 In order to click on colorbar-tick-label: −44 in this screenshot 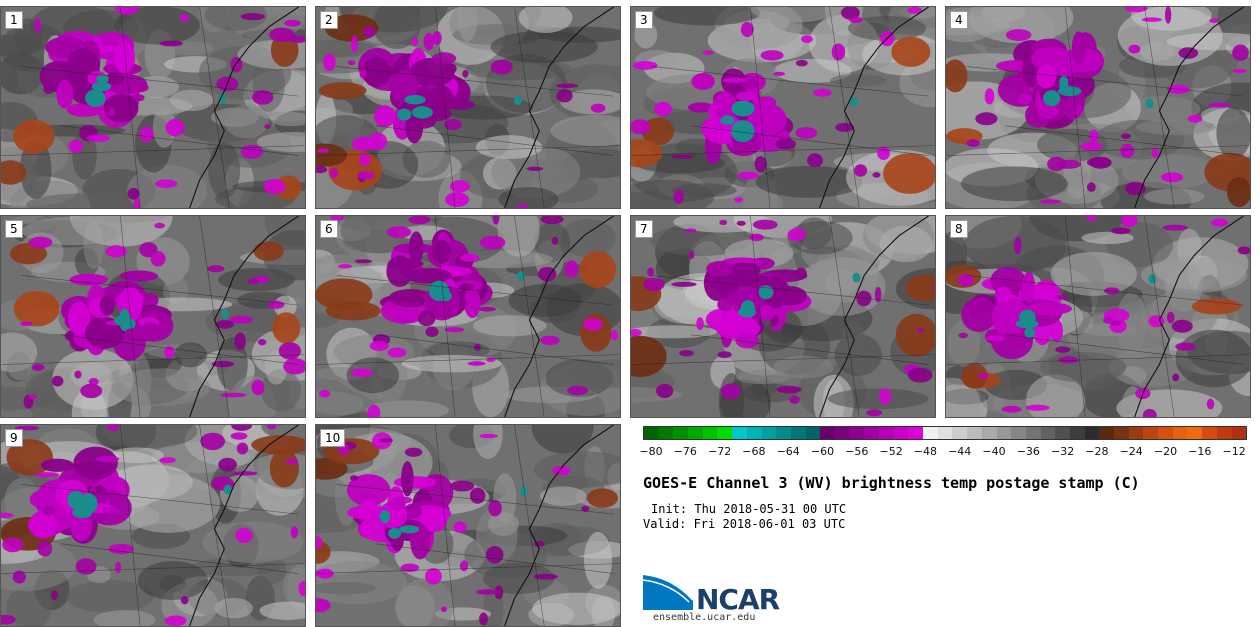, I will do `click(960, 451)`.